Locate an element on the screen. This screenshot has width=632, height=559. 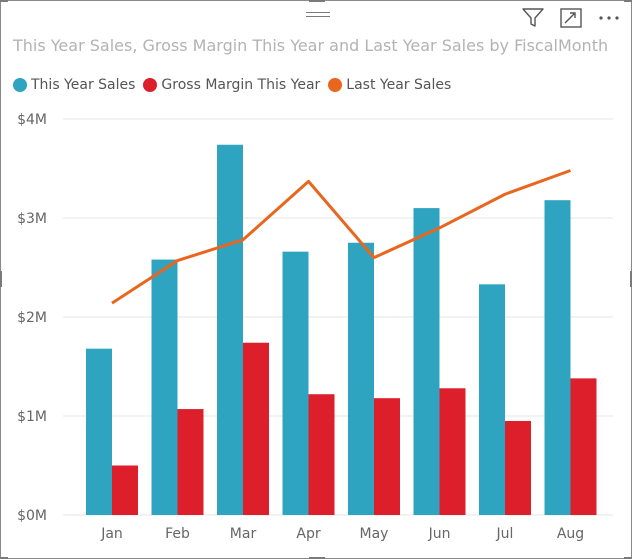
visual-header-toolbar is located at coordinates (571, 18).